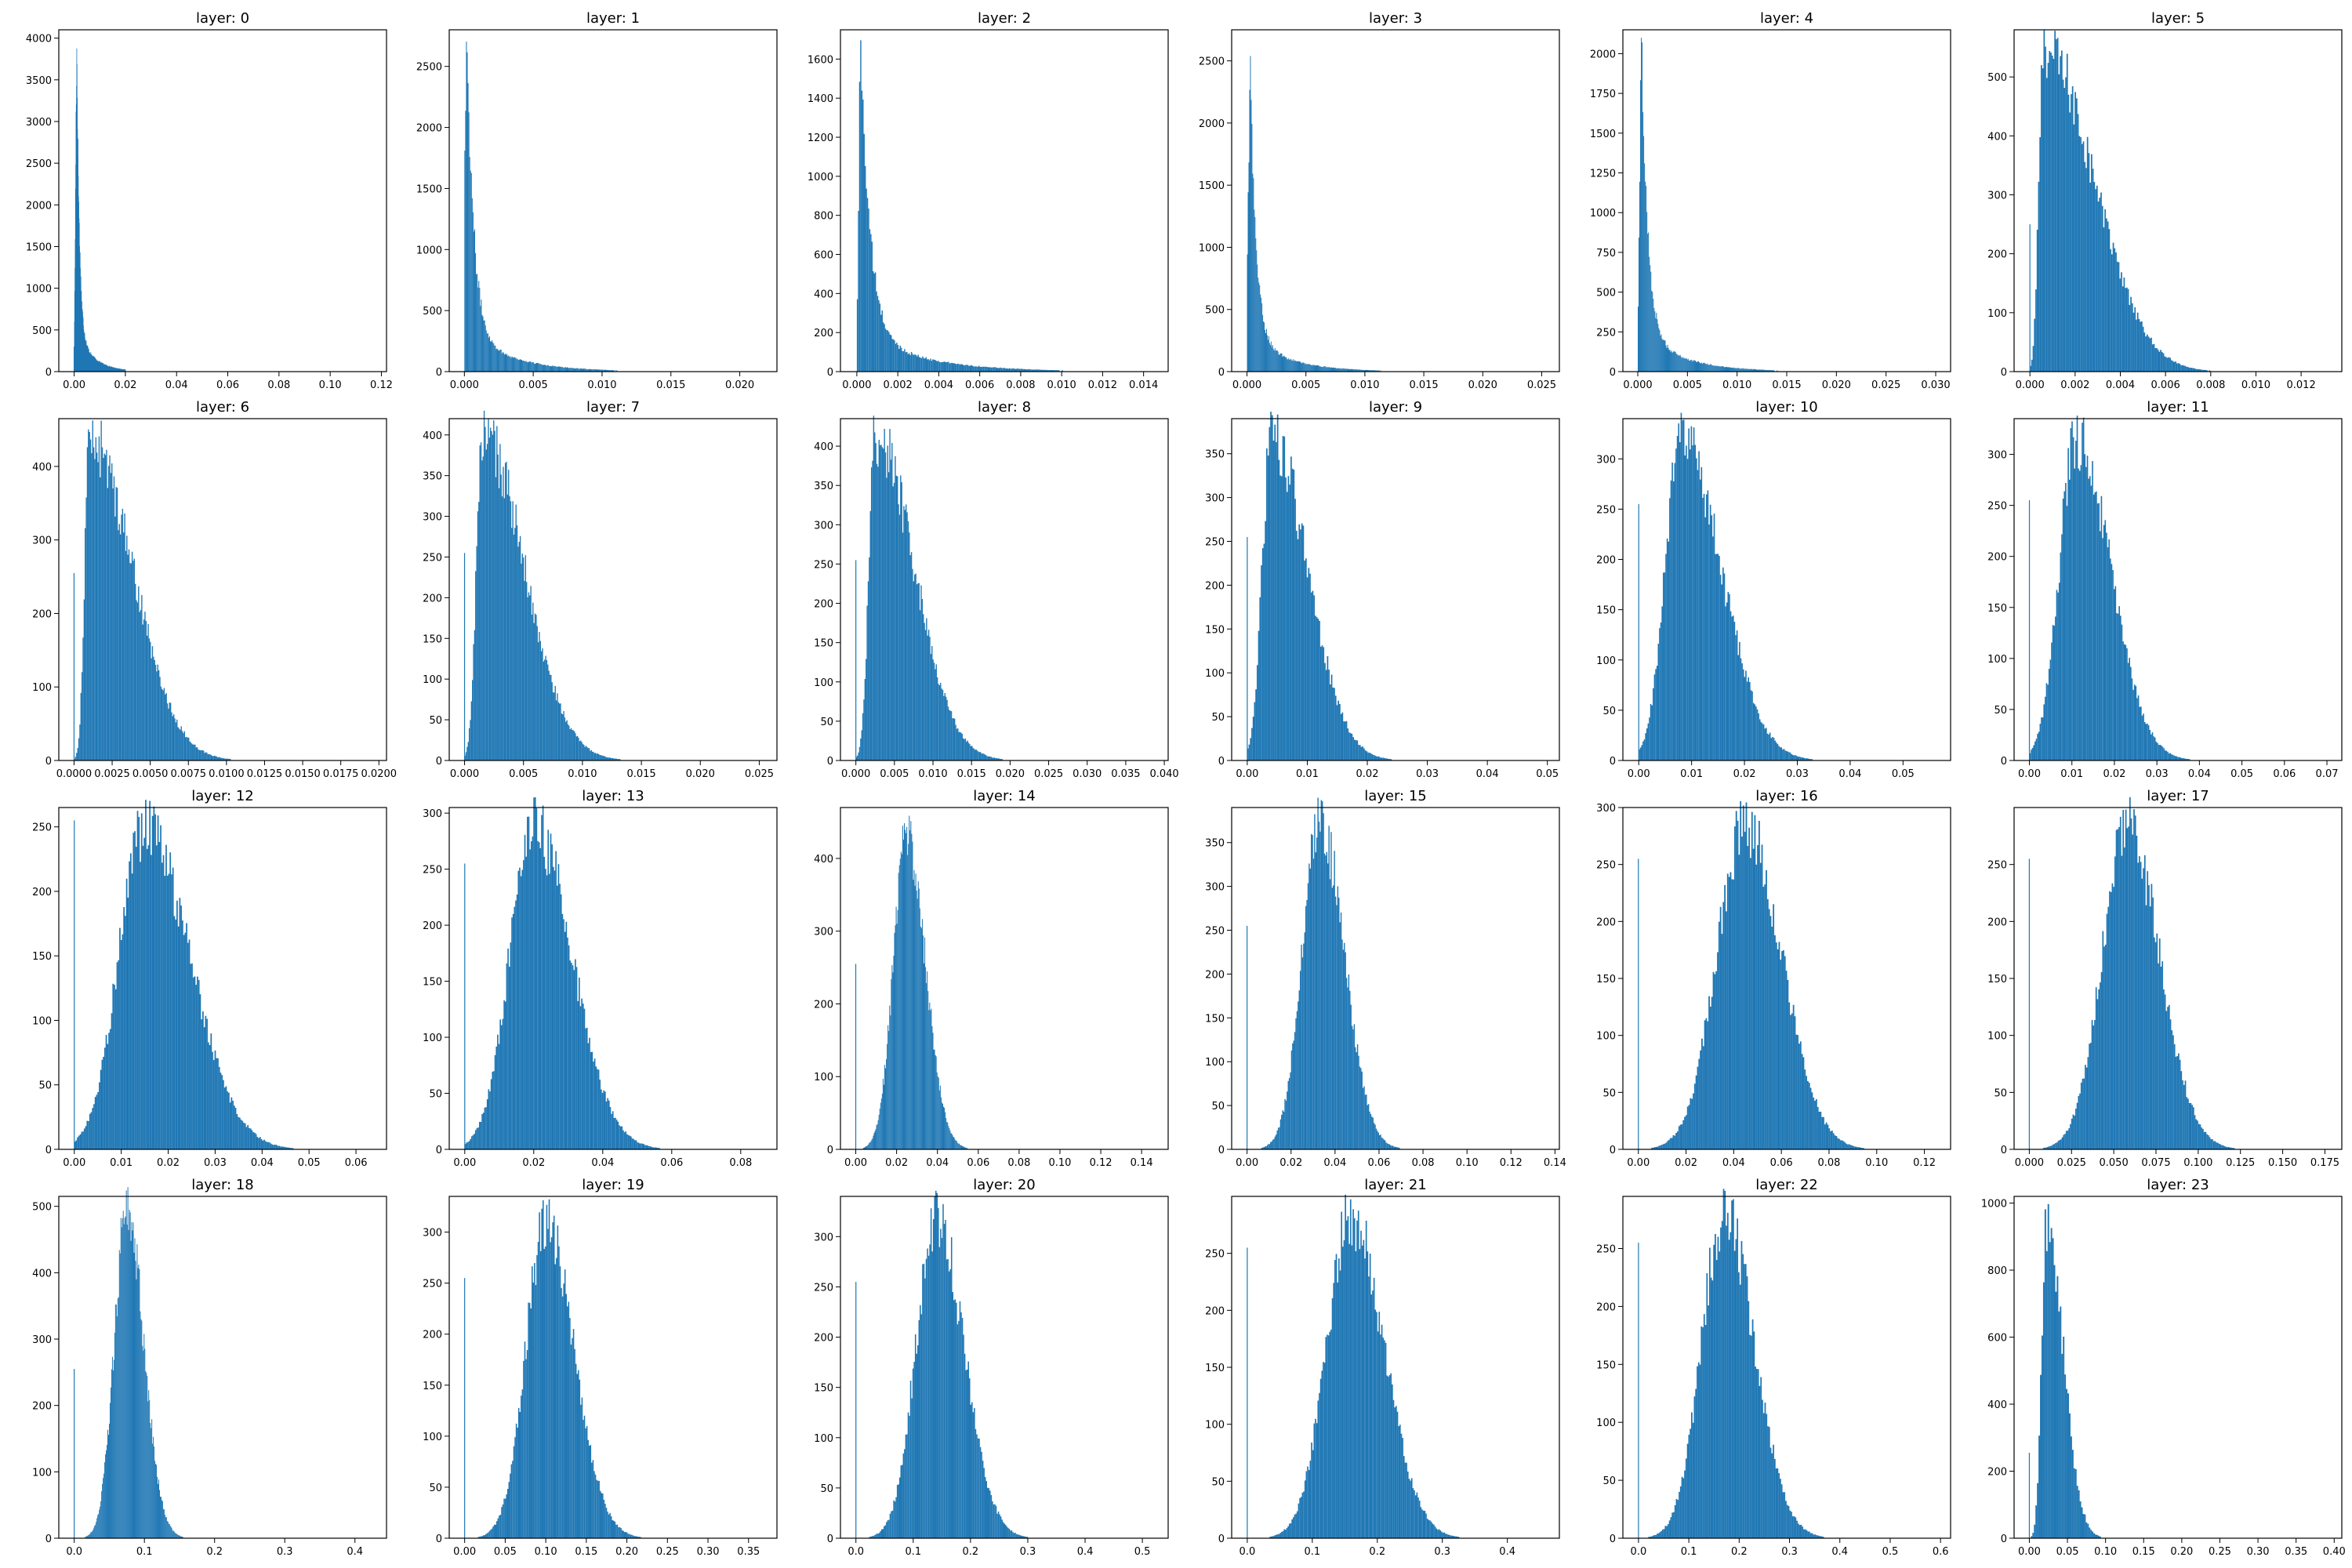 The height and width of the screenshot is (1568, 2352). I want to click on y-tick-label: 0, so click(48, 373).